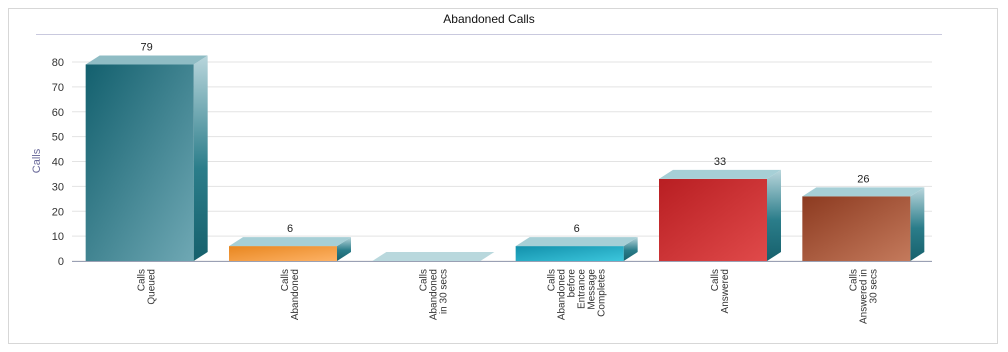 This screenshot has height=352, width=1008. I want to click on x-tick-label-line: Entrance, so click(582, 289).